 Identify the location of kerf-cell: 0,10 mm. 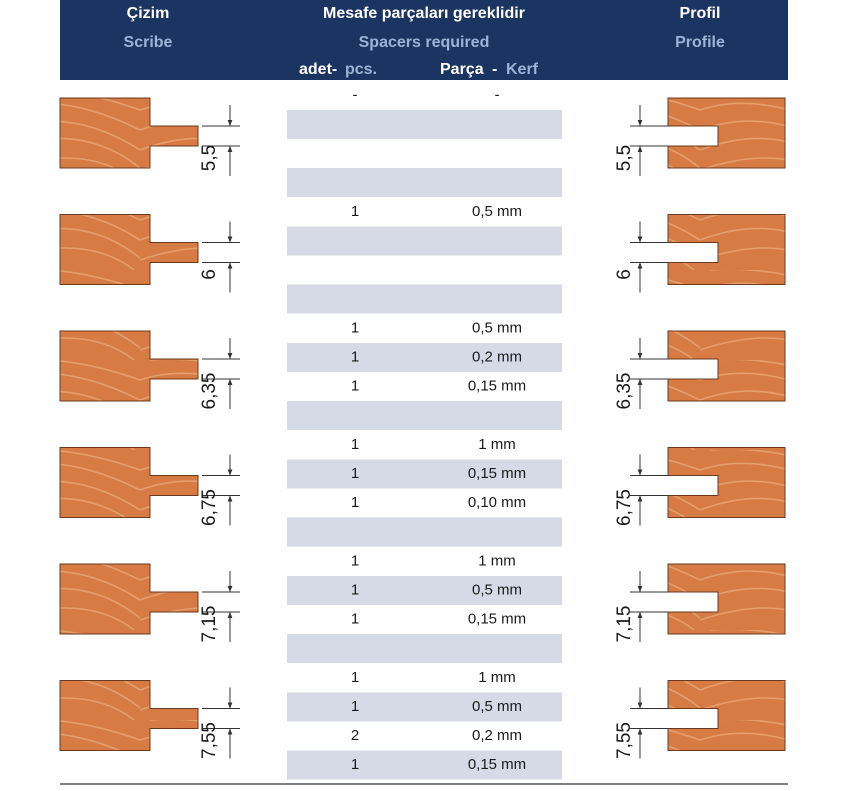
(497, 502).